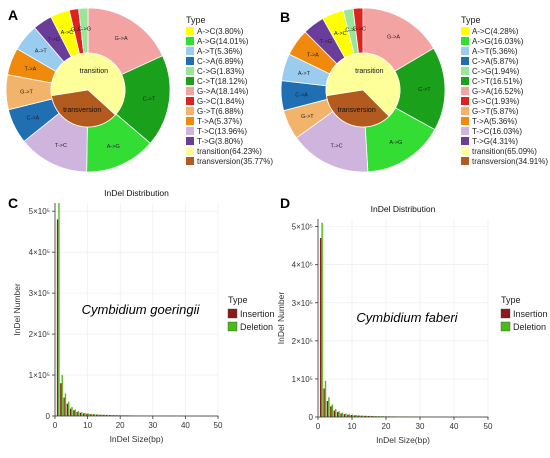 The image size is (550, 458). I want to click on legend-swatch-g-to-t, so click(190, 111).